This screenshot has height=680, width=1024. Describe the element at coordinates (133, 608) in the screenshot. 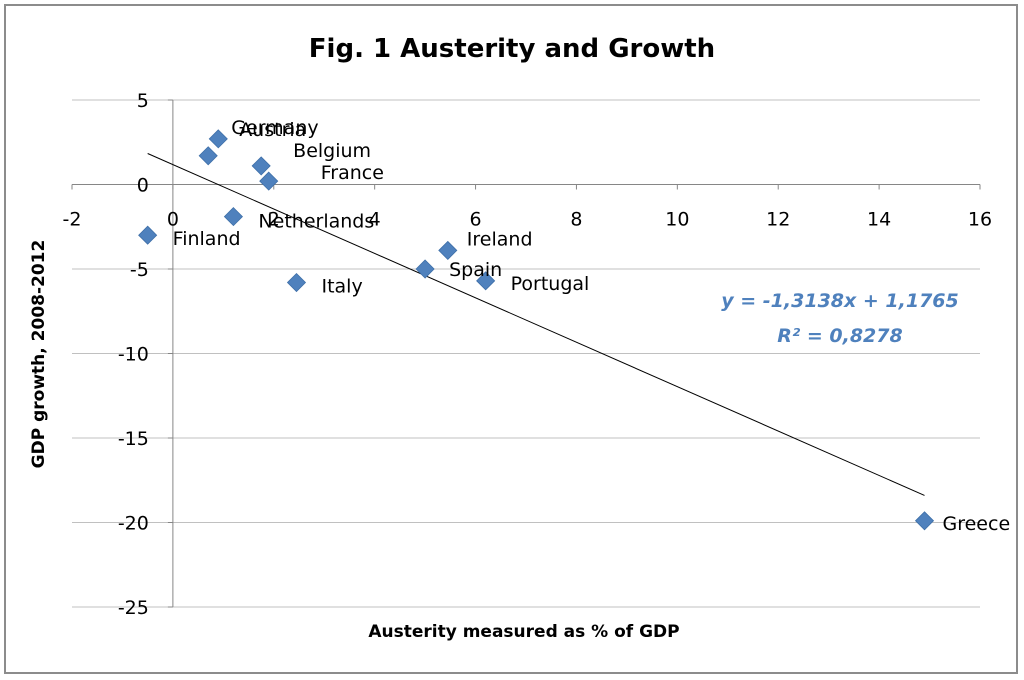

I see `y-tick-label: -25` at that location.